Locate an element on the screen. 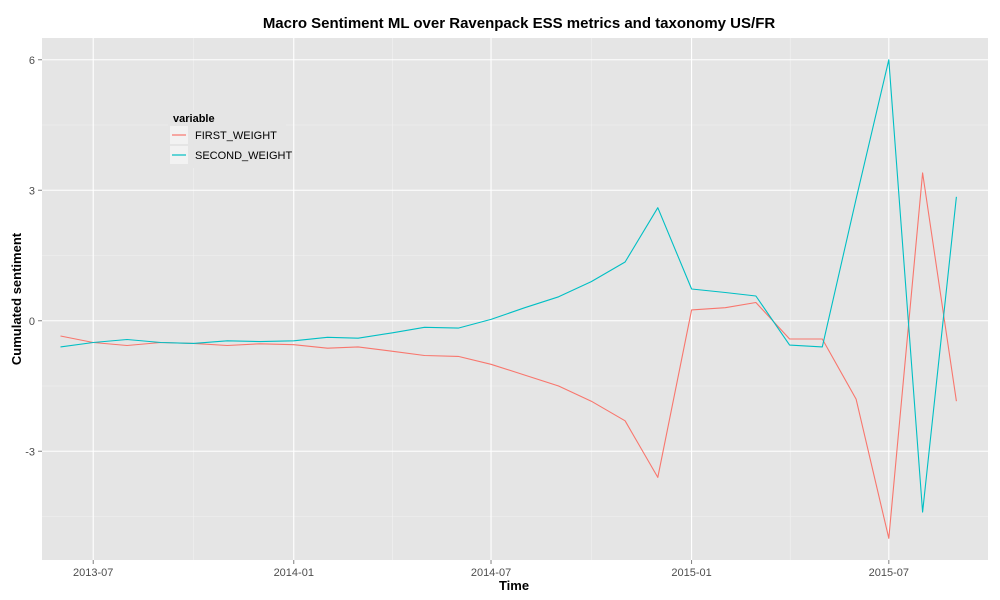  y-tick-label: 6 is located at coordinates (32, 61).